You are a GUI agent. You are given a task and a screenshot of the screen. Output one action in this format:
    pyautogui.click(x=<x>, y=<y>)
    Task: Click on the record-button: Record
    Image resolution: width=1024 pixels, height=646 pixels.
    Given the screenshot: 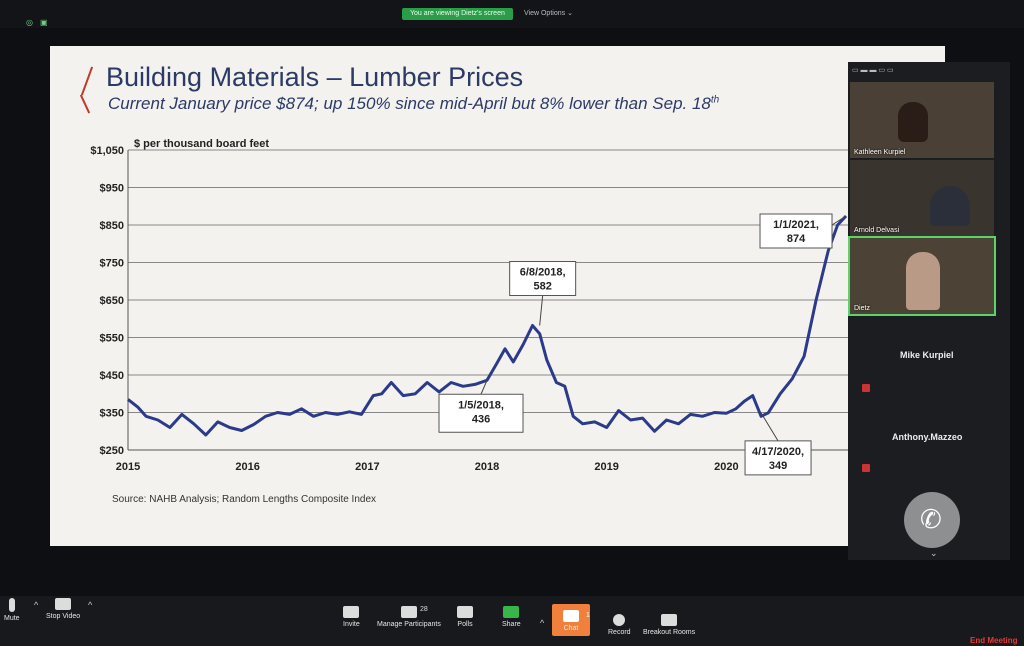 What is the action you would take?
    pyautogui.click(x=619, y=625)
    